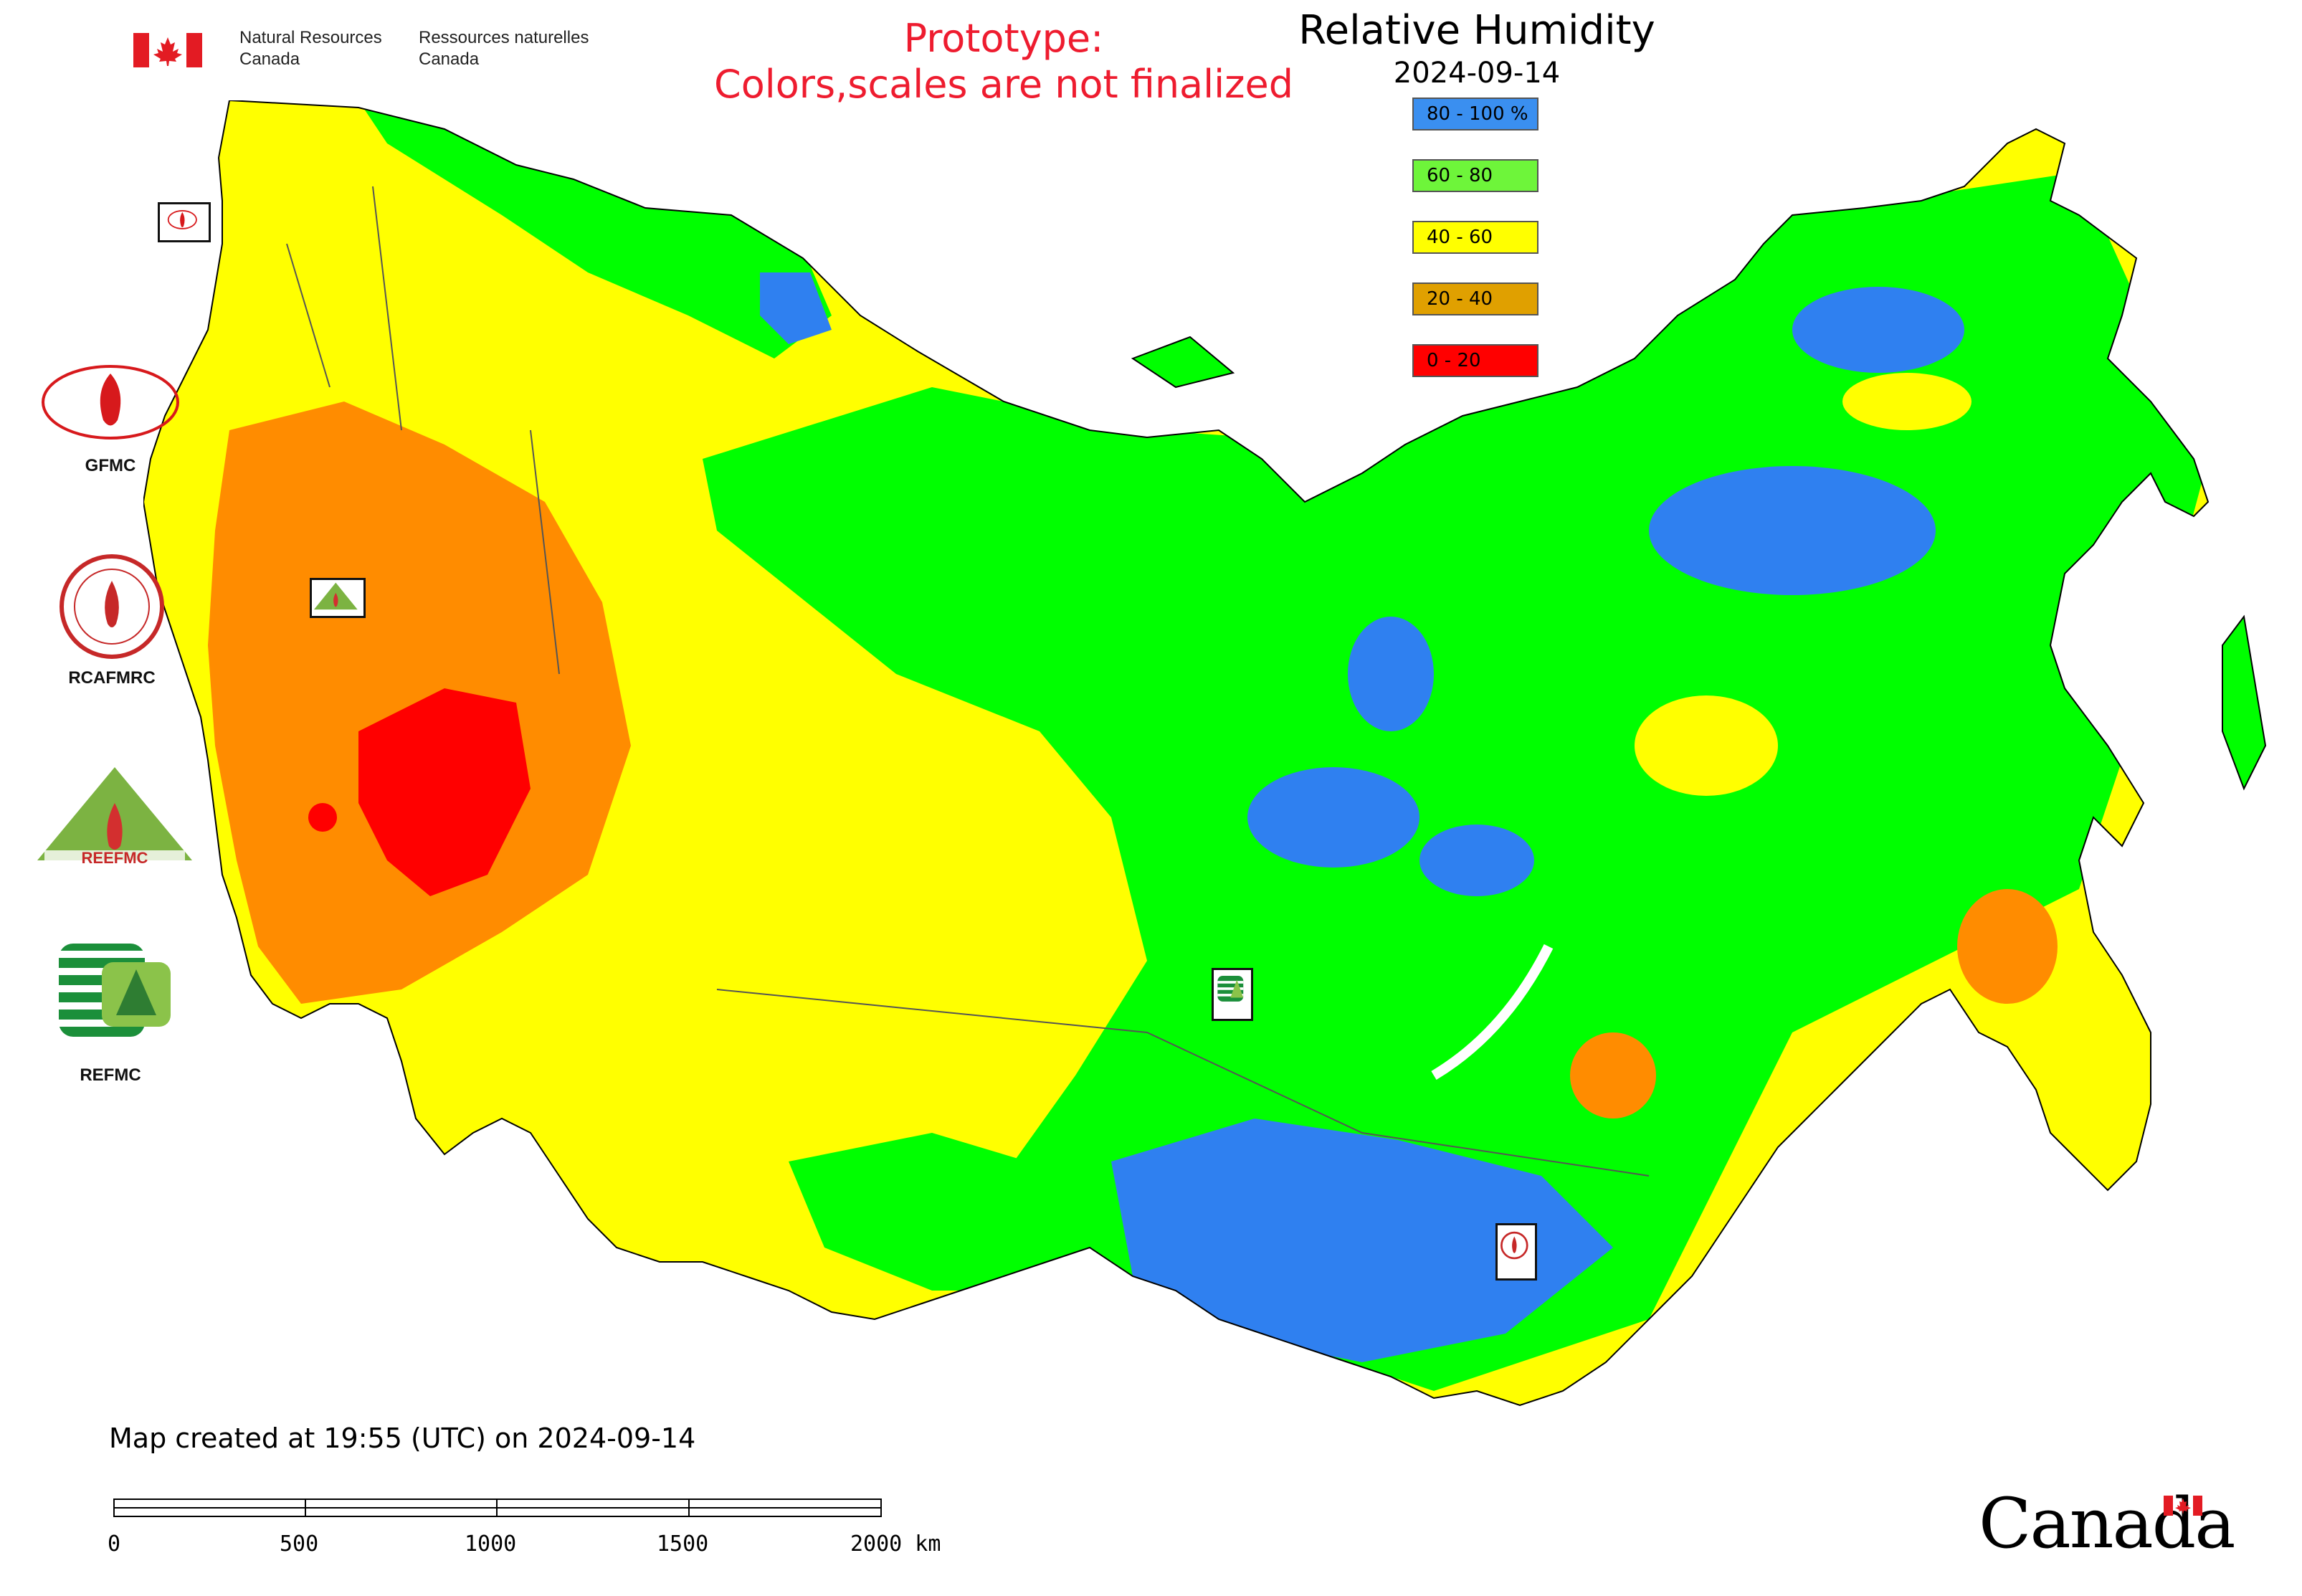 The image size is (2302, 1596). Describe the element at coordinates (530, 1534) in the screenshot. I see `scale-bar: 0 500 1000 1500 2000 km` at that location.